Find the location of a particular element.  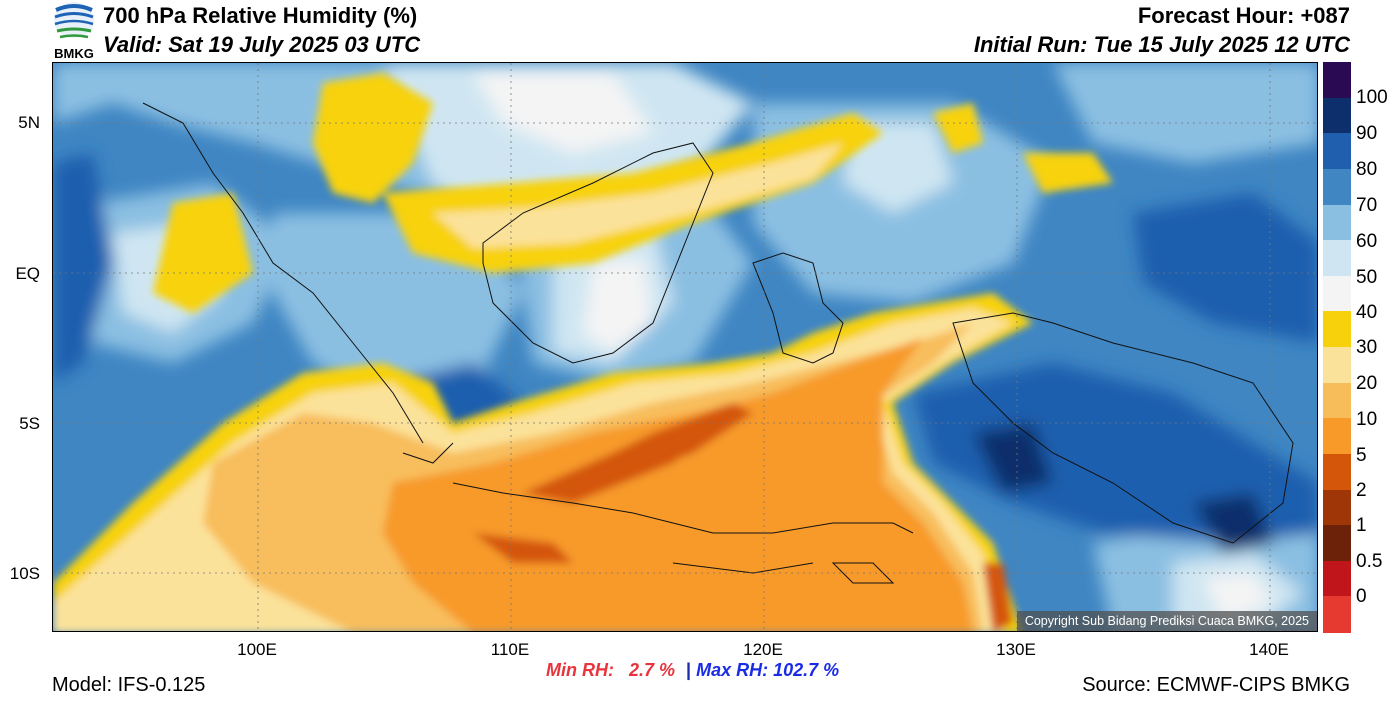

colorbar-label: 80 is located at coordinates (1367, 169).